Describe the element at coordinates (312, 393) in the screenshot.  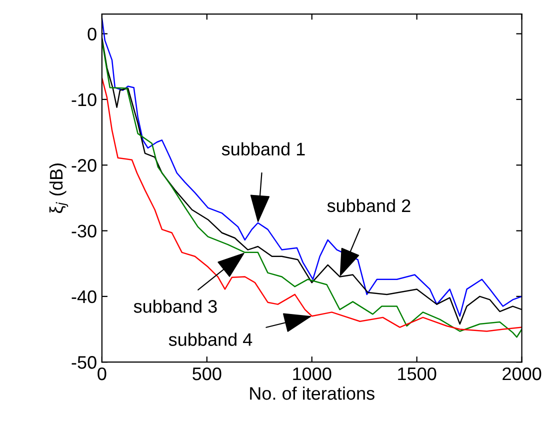
I see `x-axis-title: No. of iterations` at that location.